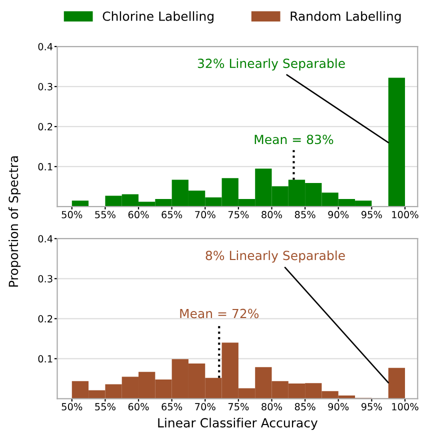  I want to click on annotation: 8% Linearly Separable, so click(275, 256).